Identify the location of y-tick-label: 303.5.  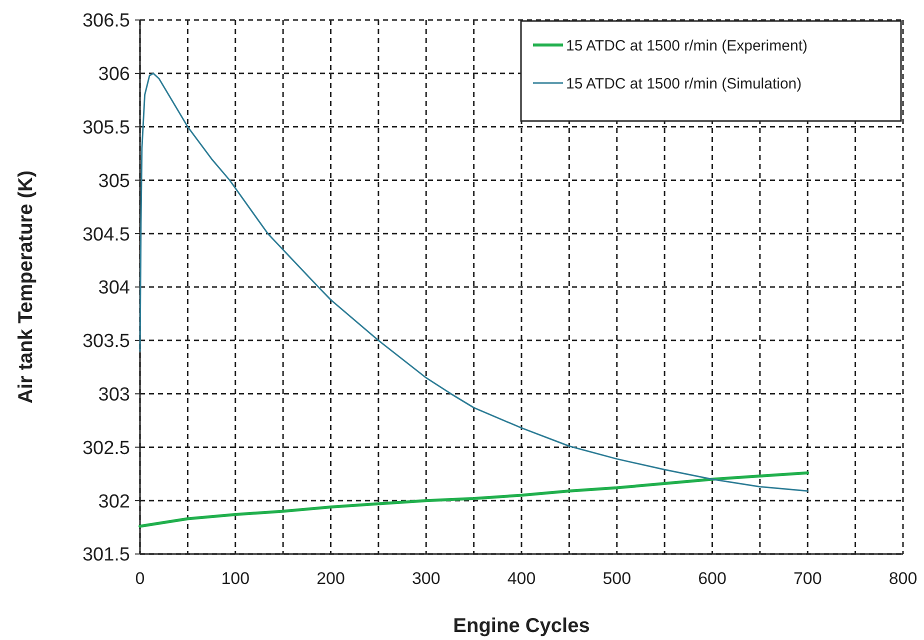
(106, 341).